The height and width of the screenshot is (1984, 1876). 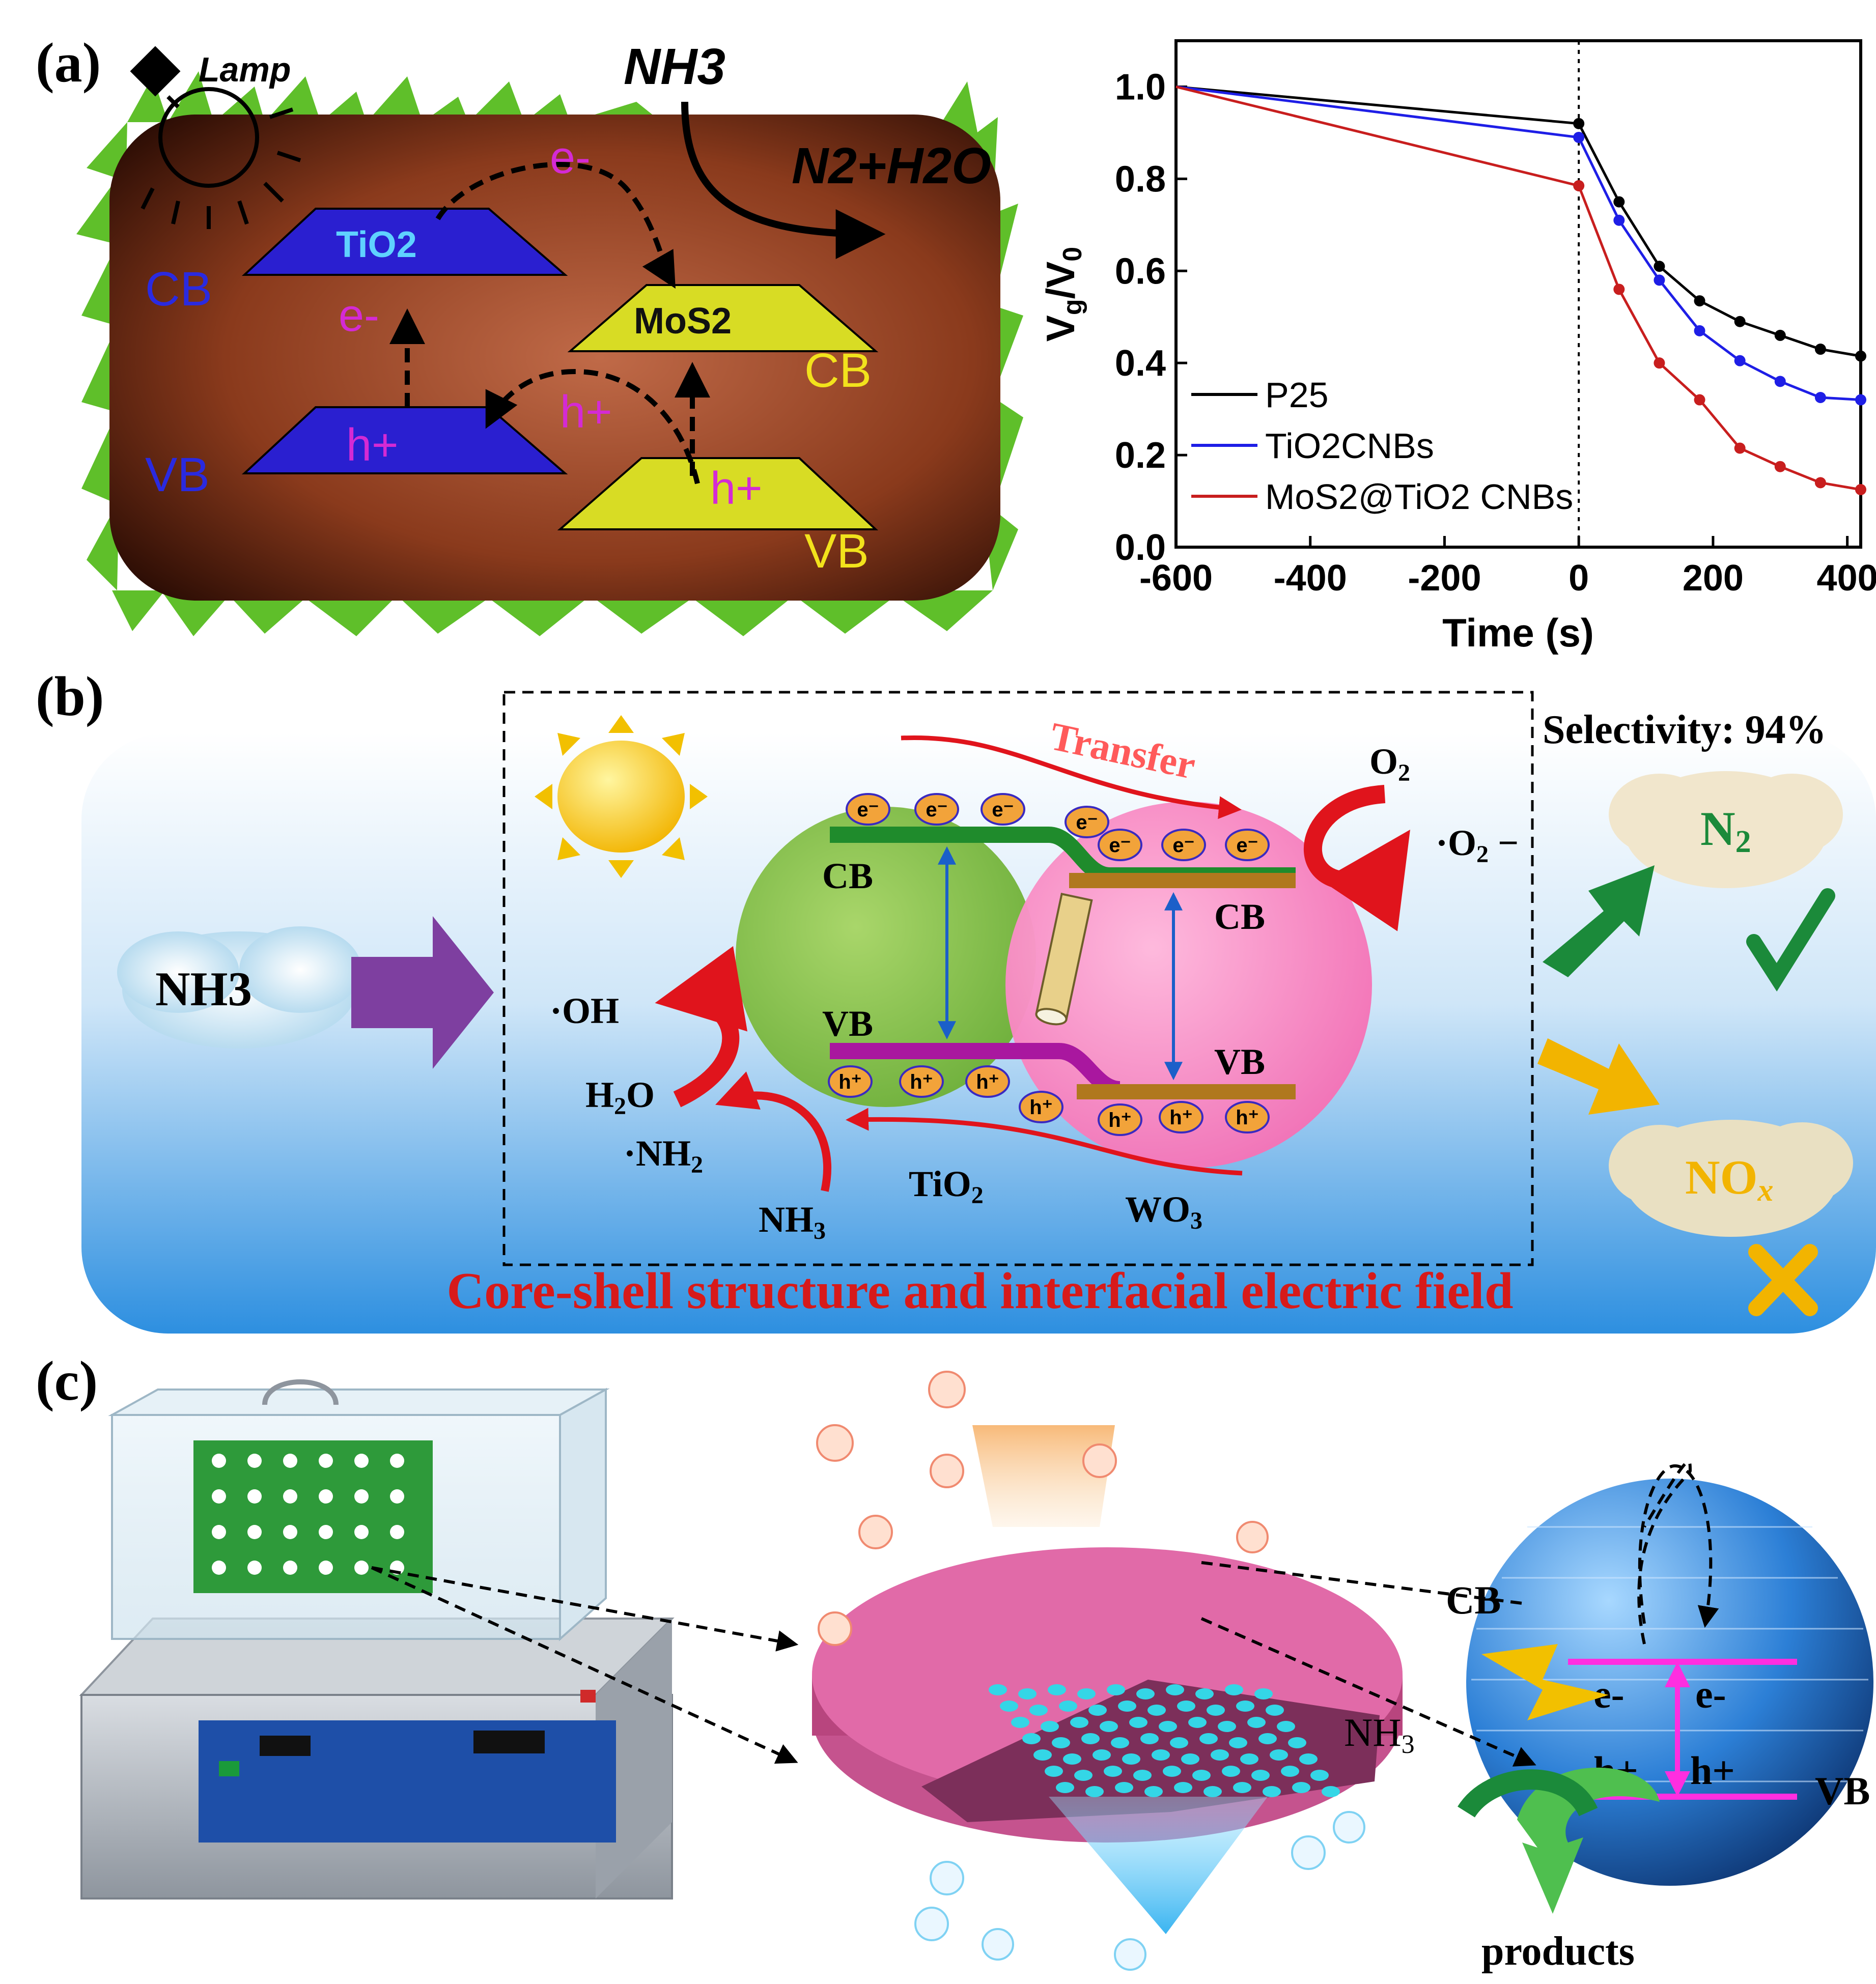 What do you see at coordinates (1528, 1793) in the screenshot?
I see `products-down-arrow` at bounding box center [1528, 1793].